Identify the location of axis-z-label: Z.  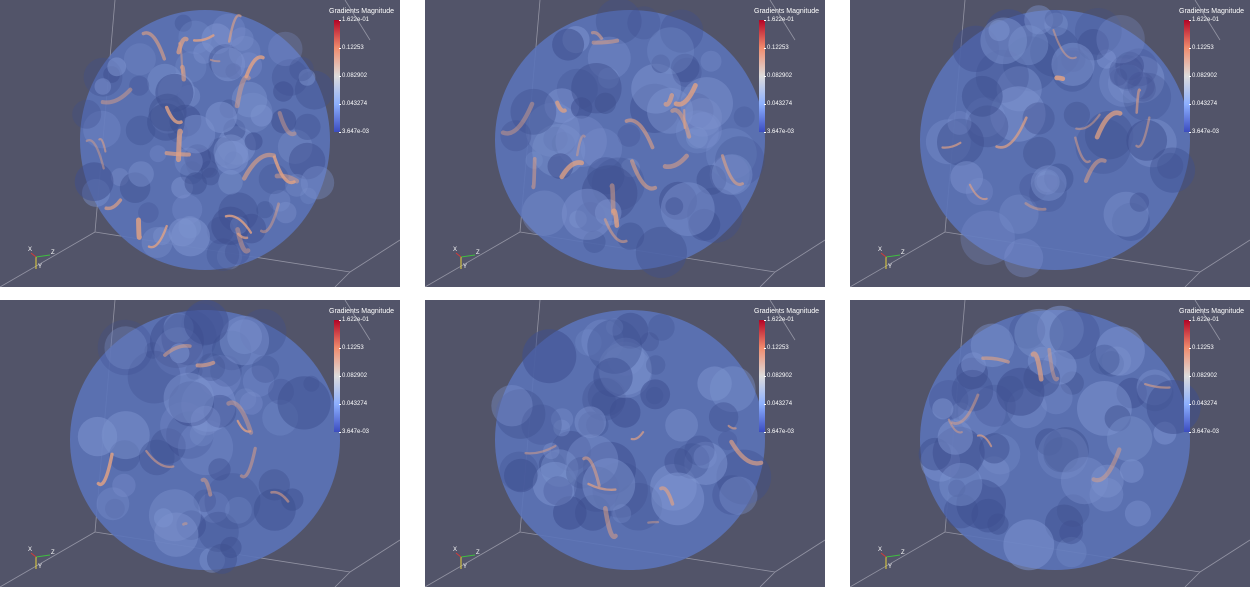
(478, 553).